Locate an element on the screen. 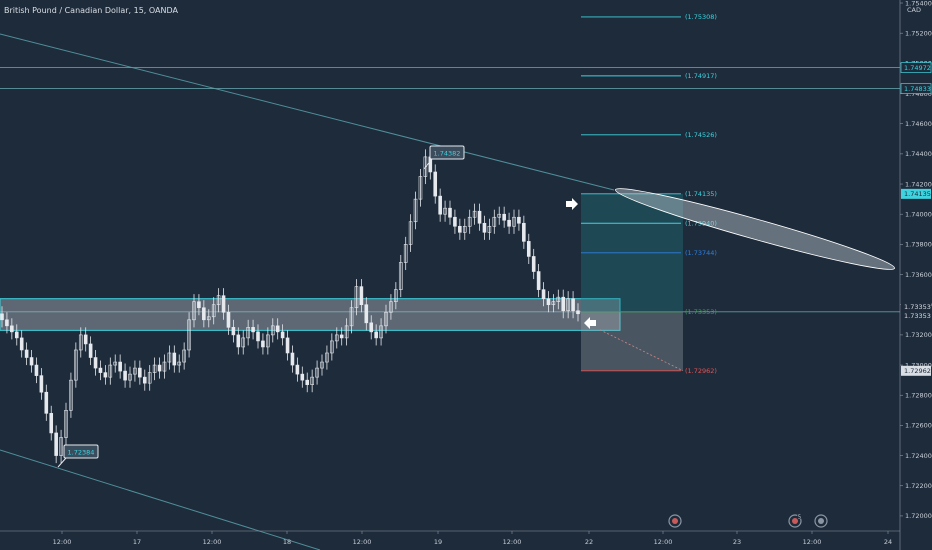  level-label: (1.74135) is located at coordinates (701, 194).